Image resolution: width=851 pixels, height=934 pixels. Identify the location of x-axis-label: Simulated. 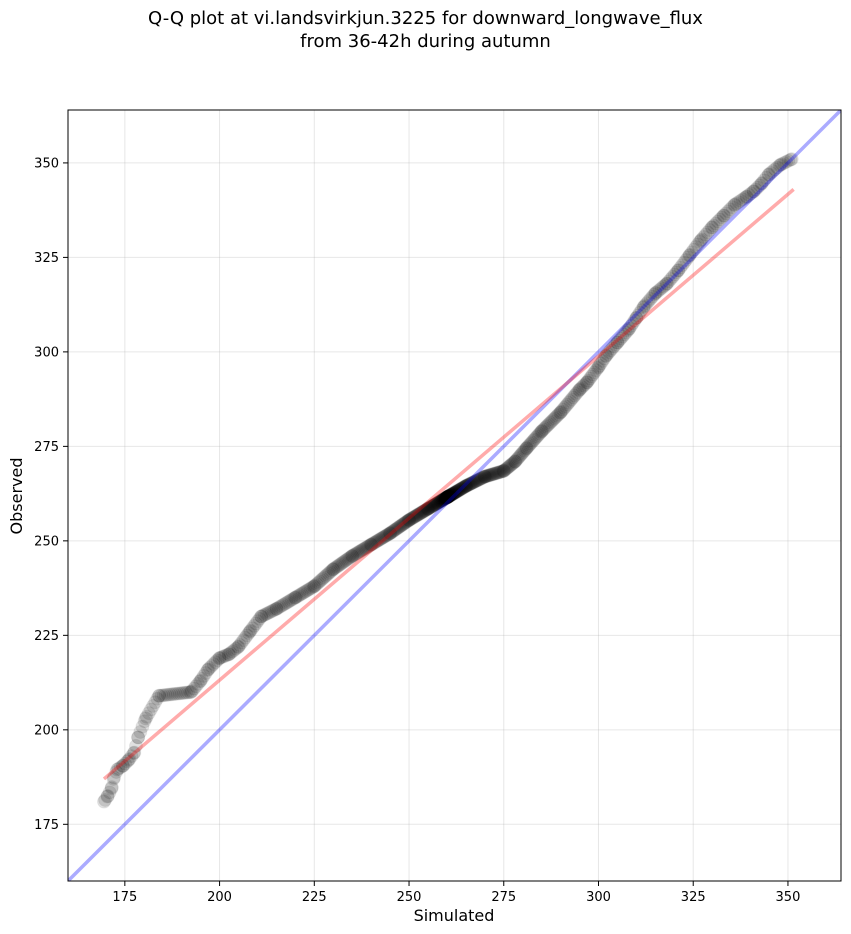
(454, 915).